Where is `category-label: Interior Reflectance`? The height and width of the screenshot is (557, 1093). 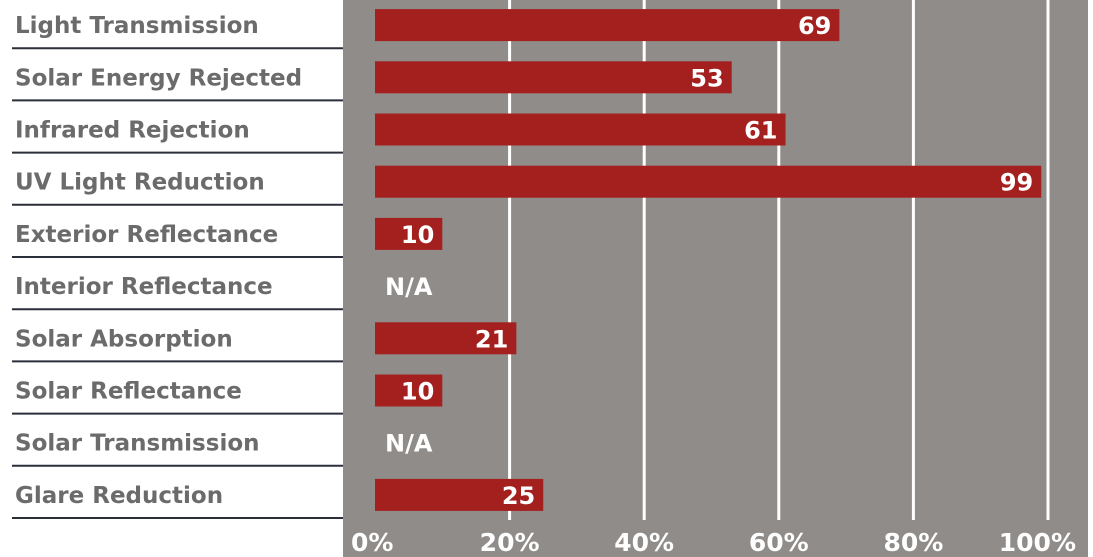
category-label: Interior Reflectance is located at coordinates (144, 287).